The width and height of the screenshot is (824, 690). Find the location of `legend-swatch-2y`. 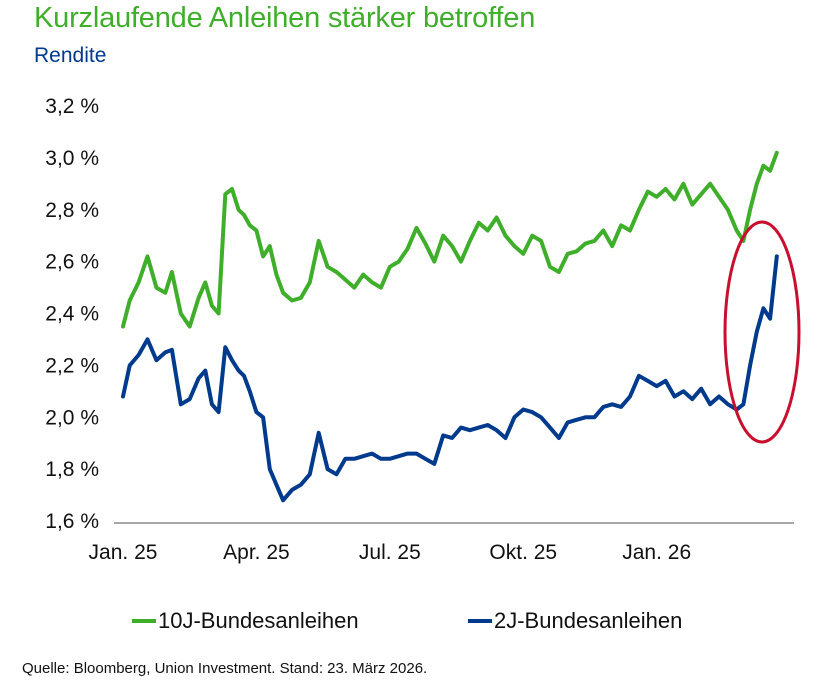

legend-swatch-2y is located at coordinates (480, 621).